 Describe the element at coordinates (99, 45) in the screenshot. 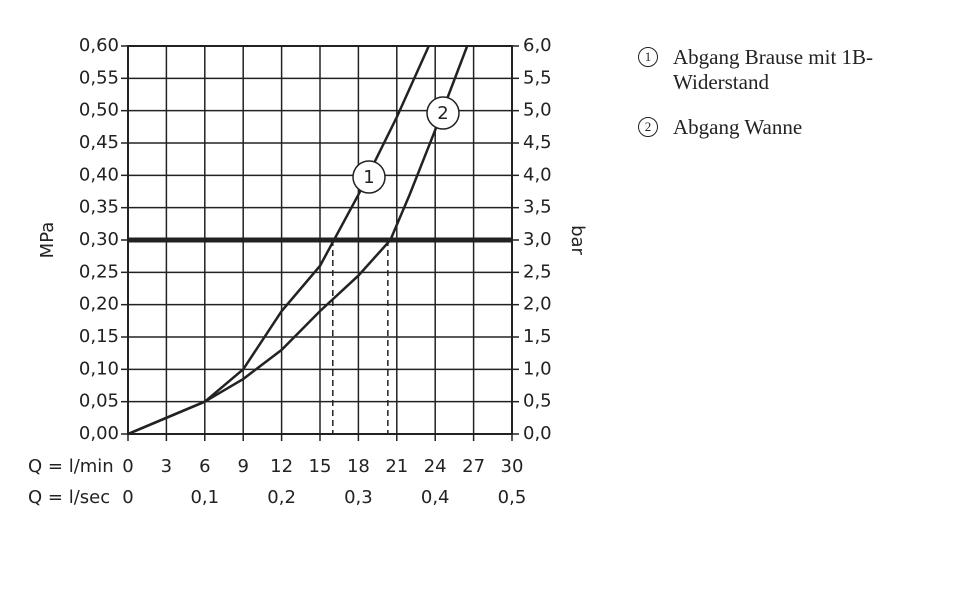

I see `y-tick-label: 0,60` at that location.